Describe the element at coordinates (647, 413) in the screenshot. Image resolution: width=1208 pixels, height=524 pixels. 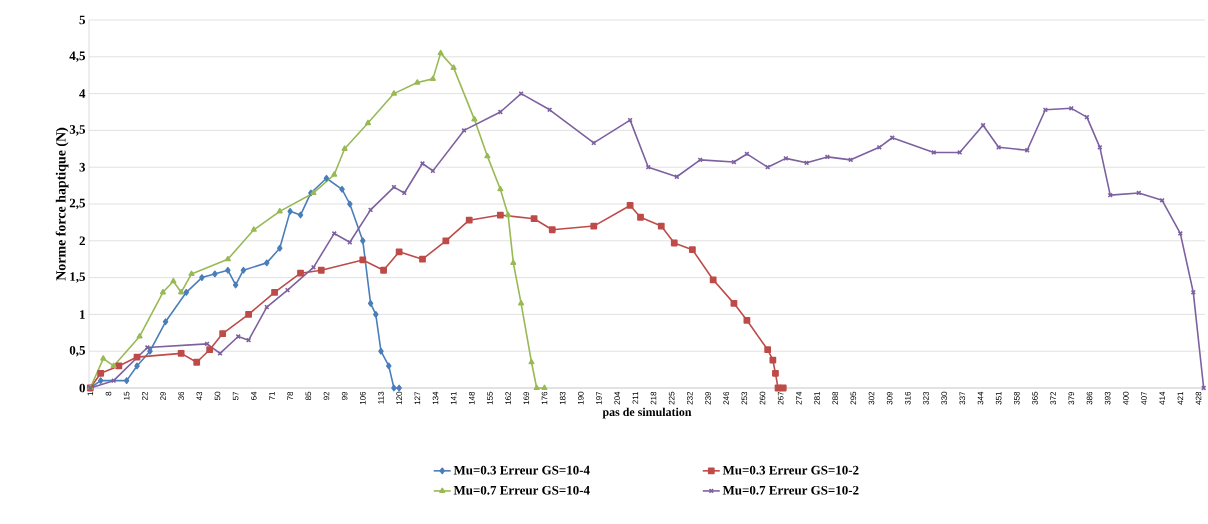
I see `x-axis-title: pas de simulation` at that location.